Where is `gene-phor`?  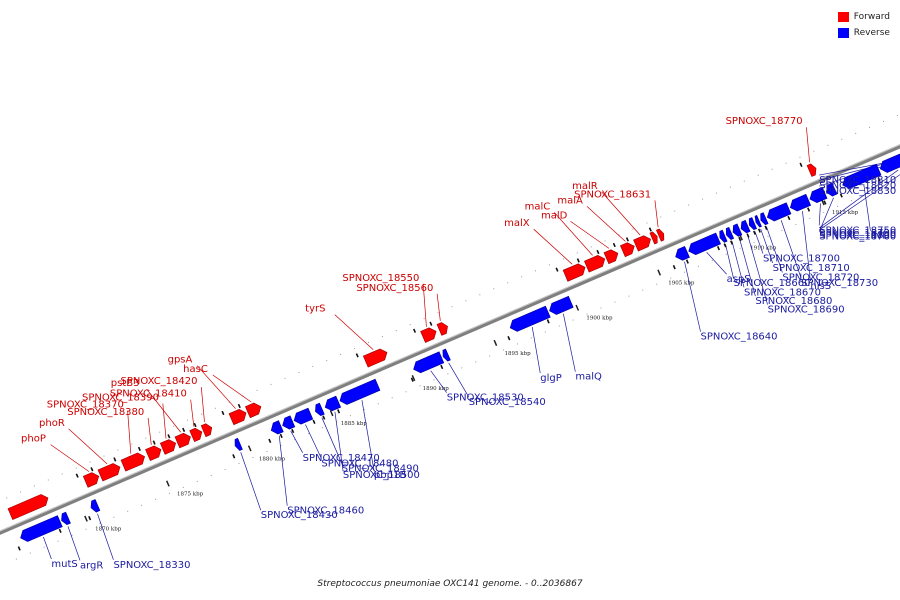
gene-phor is located at coordinates (109, 472).